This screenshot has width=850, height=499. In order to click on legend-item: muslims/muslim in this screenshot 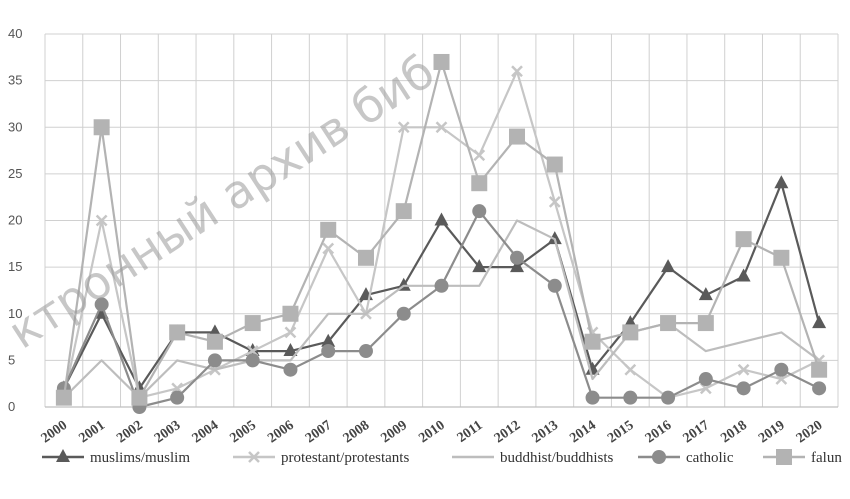, I will do `click(116, 457)`.